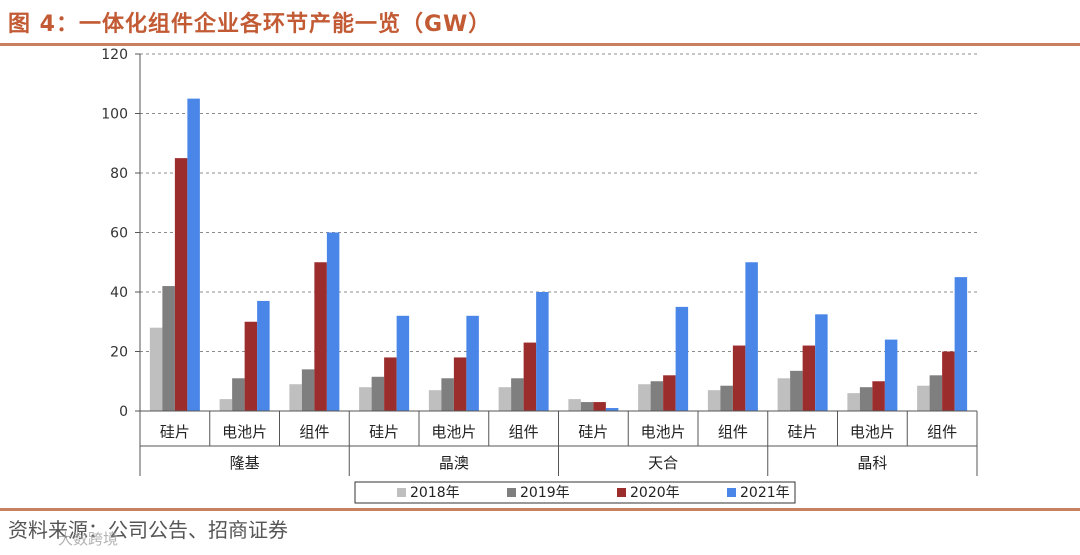 This screenshot has height=555, width=1080. What do you see at coordinates (435, 493) in the screenshot?
I see `legend-label: 2018年` at bounding box center [435, 493].